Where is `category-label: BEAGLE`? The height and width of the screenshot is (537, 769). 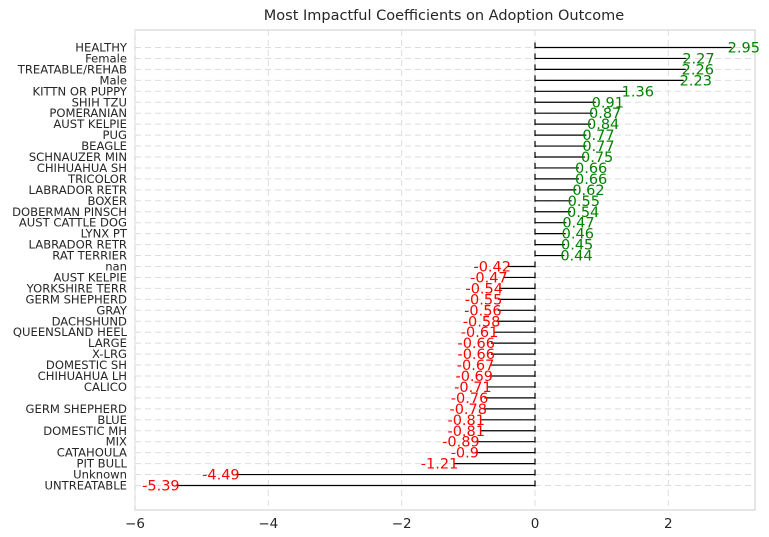 category-label: BEAGLE is located at coordinates (104, 146).